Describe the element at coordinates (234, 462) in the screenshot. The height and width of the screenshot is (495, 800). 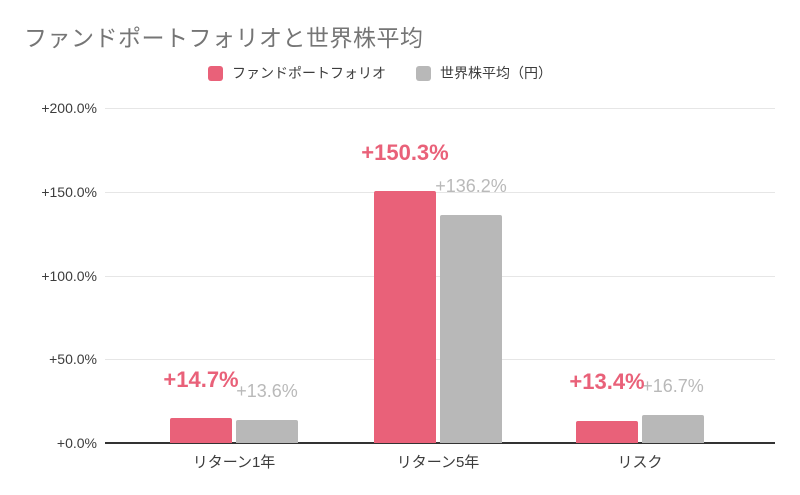
I see `category-label: リターン1年` at that location.